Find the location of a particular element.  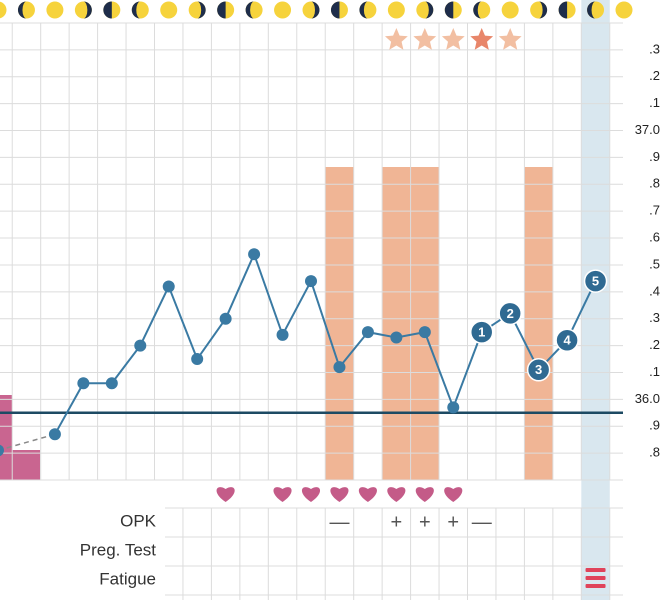

y-tick-label: .9 is located at coordinates (654, 156).